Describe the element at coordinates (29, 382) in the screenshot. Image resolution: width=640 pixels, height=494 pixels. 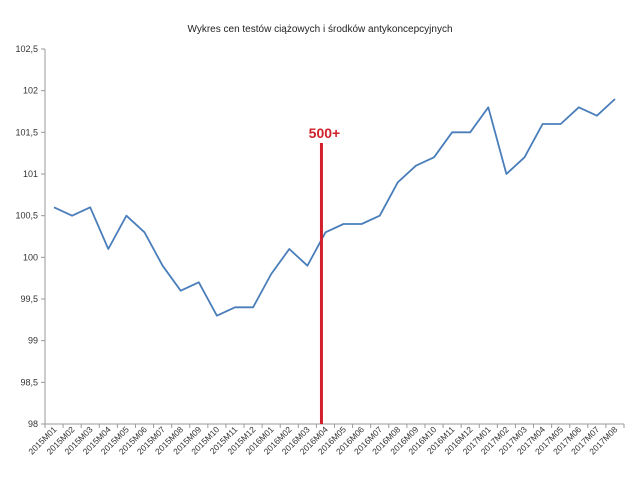
I see `y-tick-label: 98,5` at that location.